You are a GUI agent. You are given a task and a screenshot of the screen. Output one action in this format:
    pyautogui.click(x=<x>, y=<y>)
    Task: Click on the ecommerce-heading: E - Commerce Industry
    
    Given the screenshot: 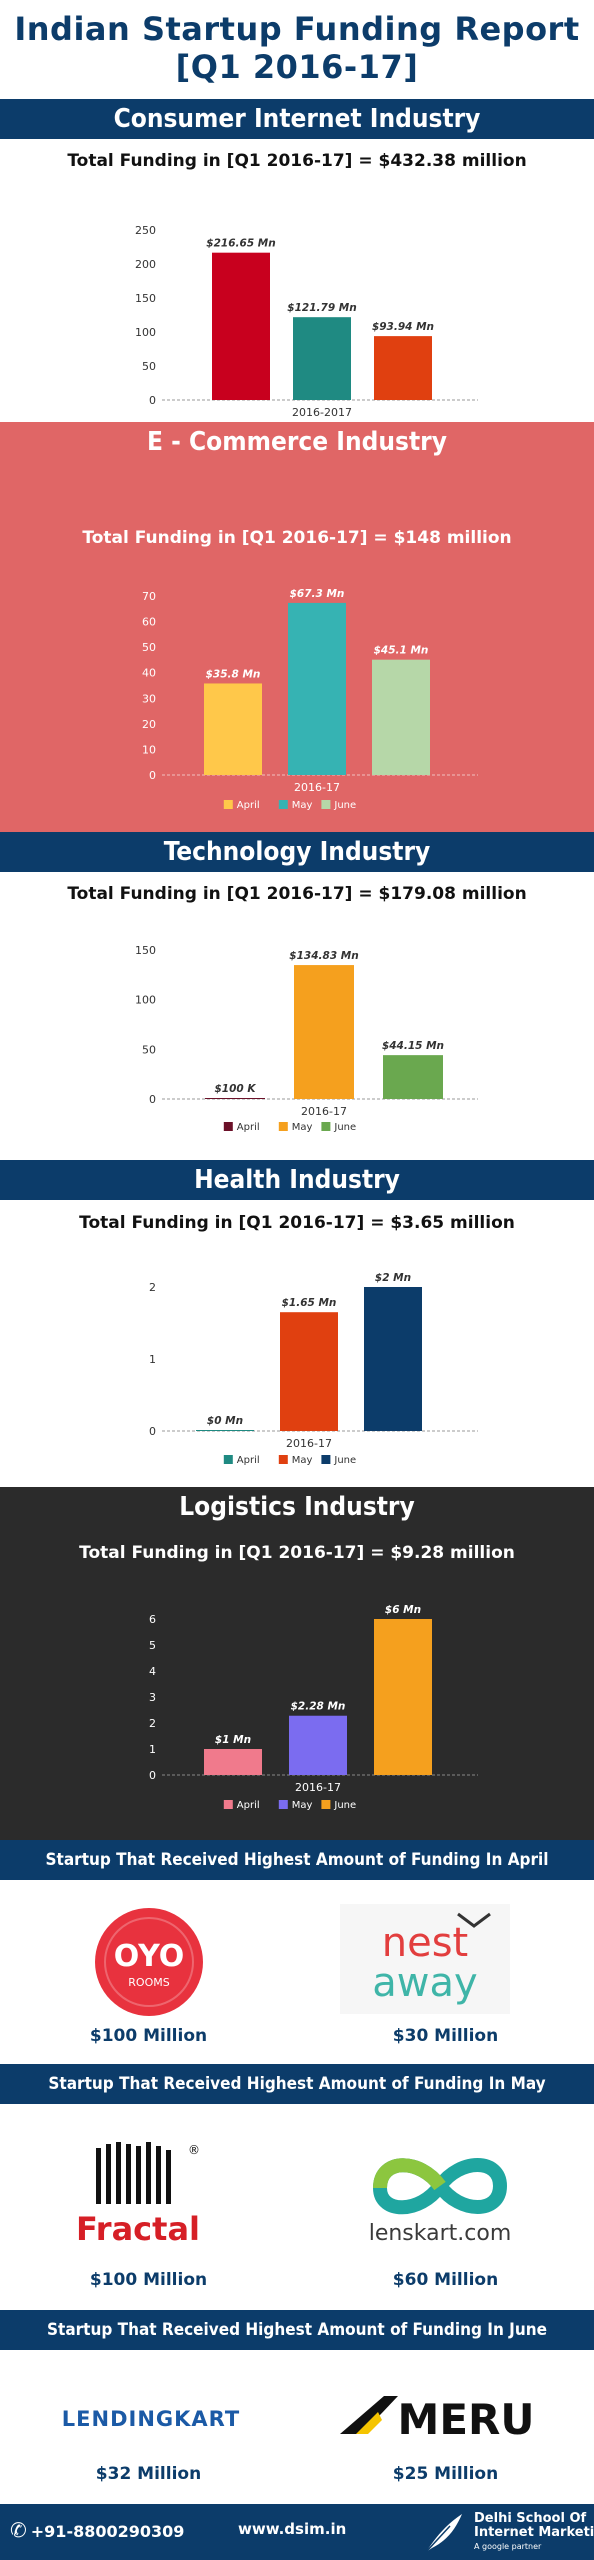 What is the action you would take?
    pyautogui.click(x=297, y=442)
    